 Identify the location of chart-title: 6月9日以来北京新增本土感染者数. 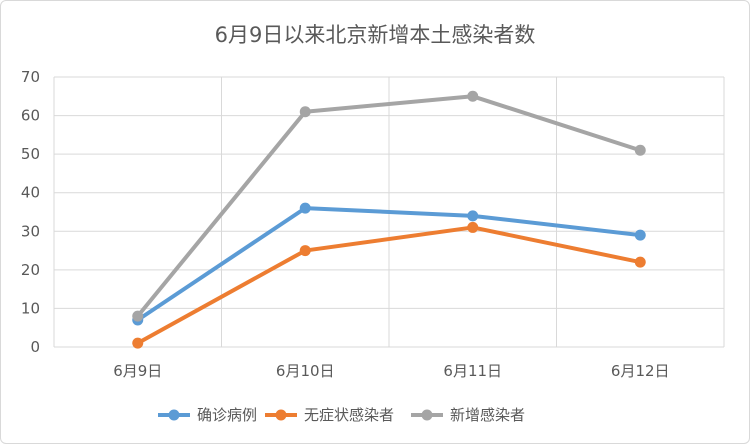
(375, 35).